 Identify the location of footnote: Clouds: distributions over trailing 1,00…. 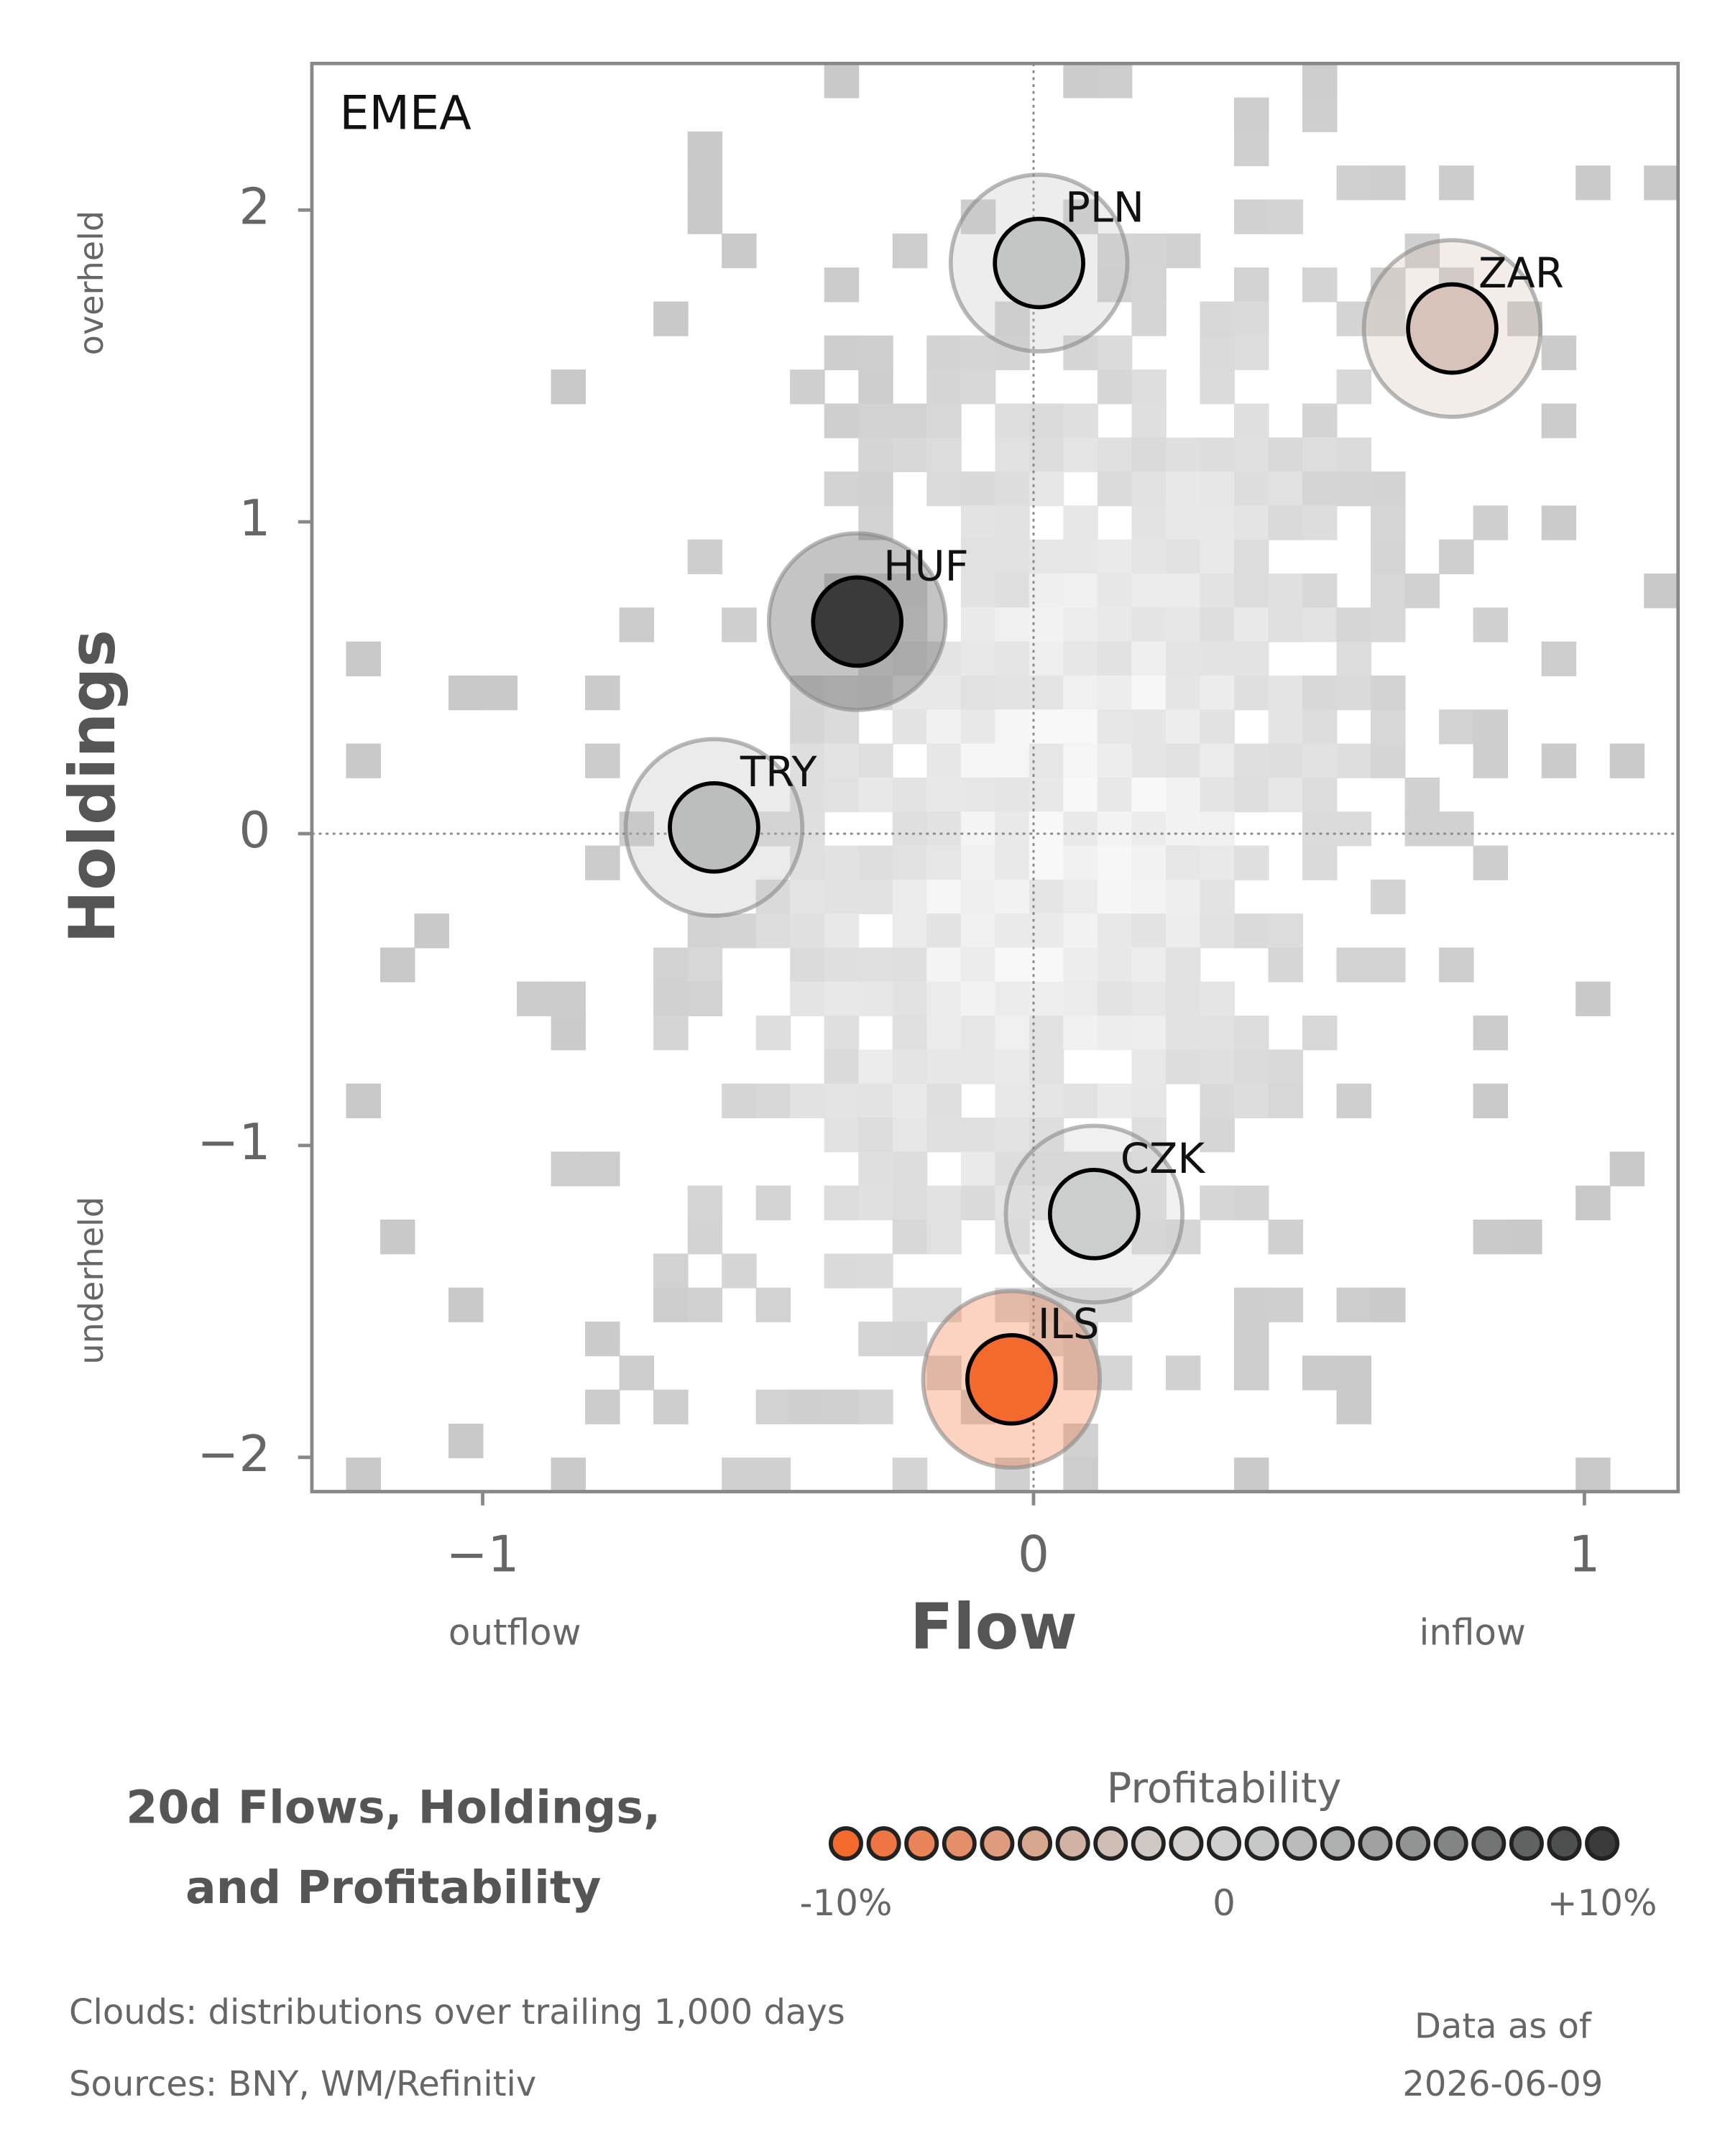
(457, 2012).